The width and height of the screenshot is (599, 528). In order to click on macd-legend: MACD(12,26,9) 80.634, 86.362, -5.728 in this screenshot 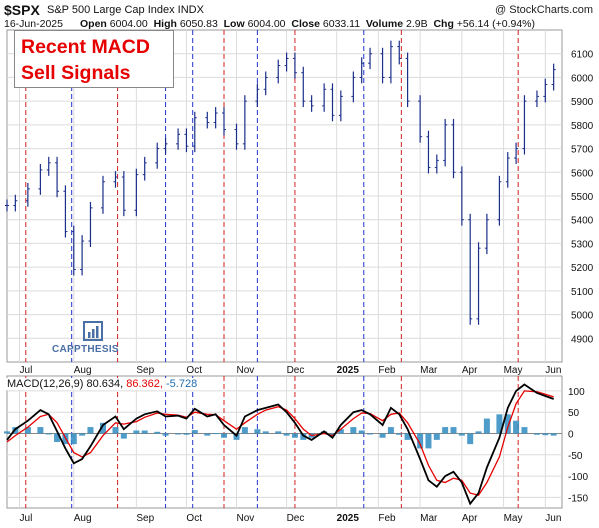, I will do `click(102, 384)`.